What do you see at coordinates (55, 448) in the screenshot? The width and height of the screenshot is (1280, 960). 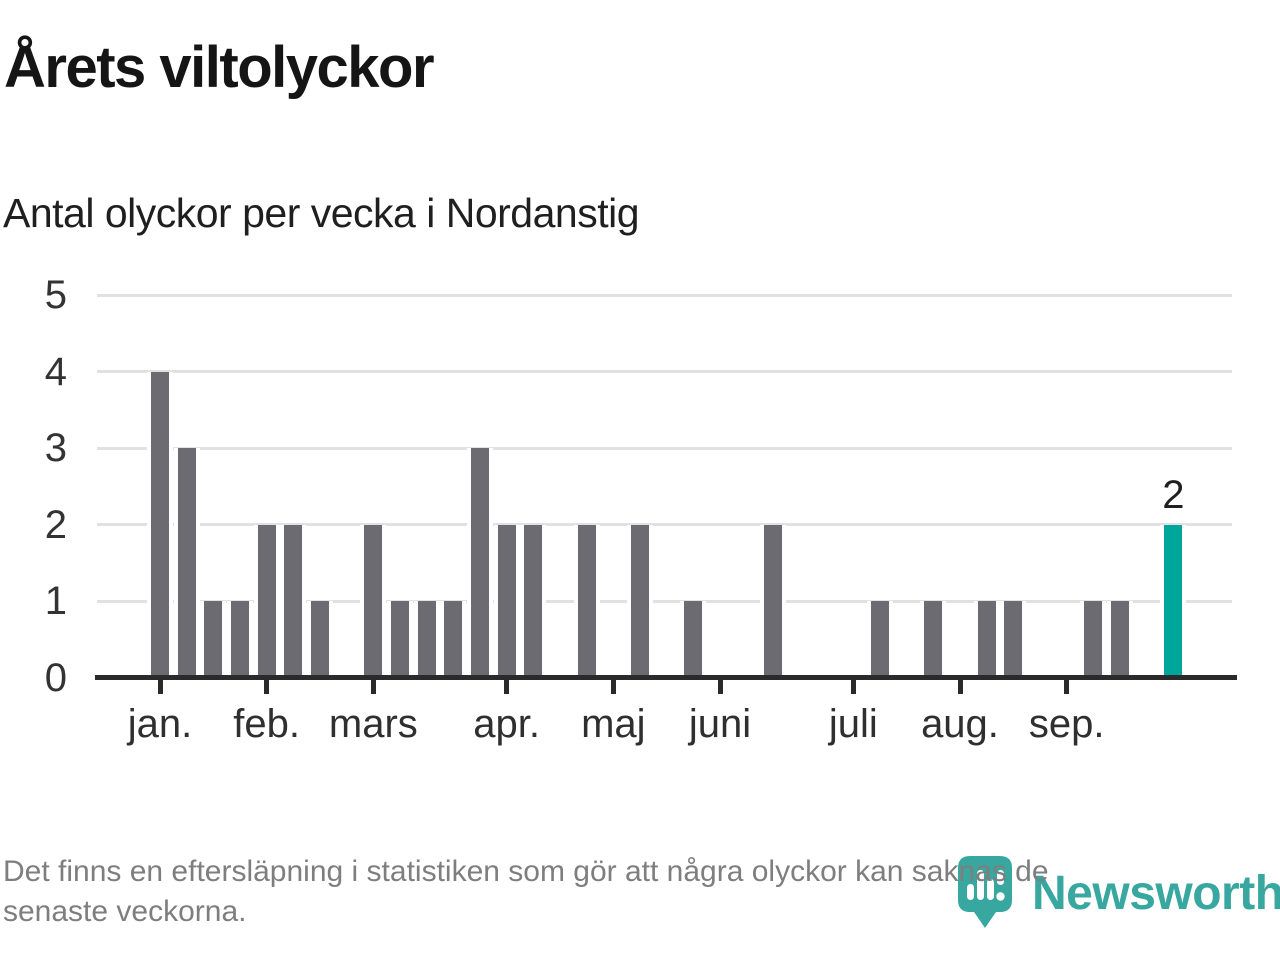 I see `y-axis-label-3: 3` at bounding box center [55, 448].